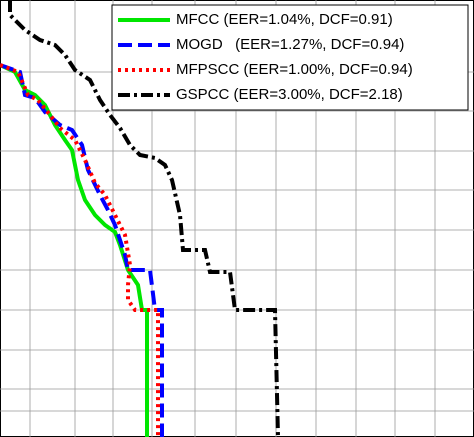  What do you see at coordinates (284, 19) in the screenshot?
I see `legend-label: MFCC (EER=1.04%, DCF=0.91)` at bounding box center [284, 19].